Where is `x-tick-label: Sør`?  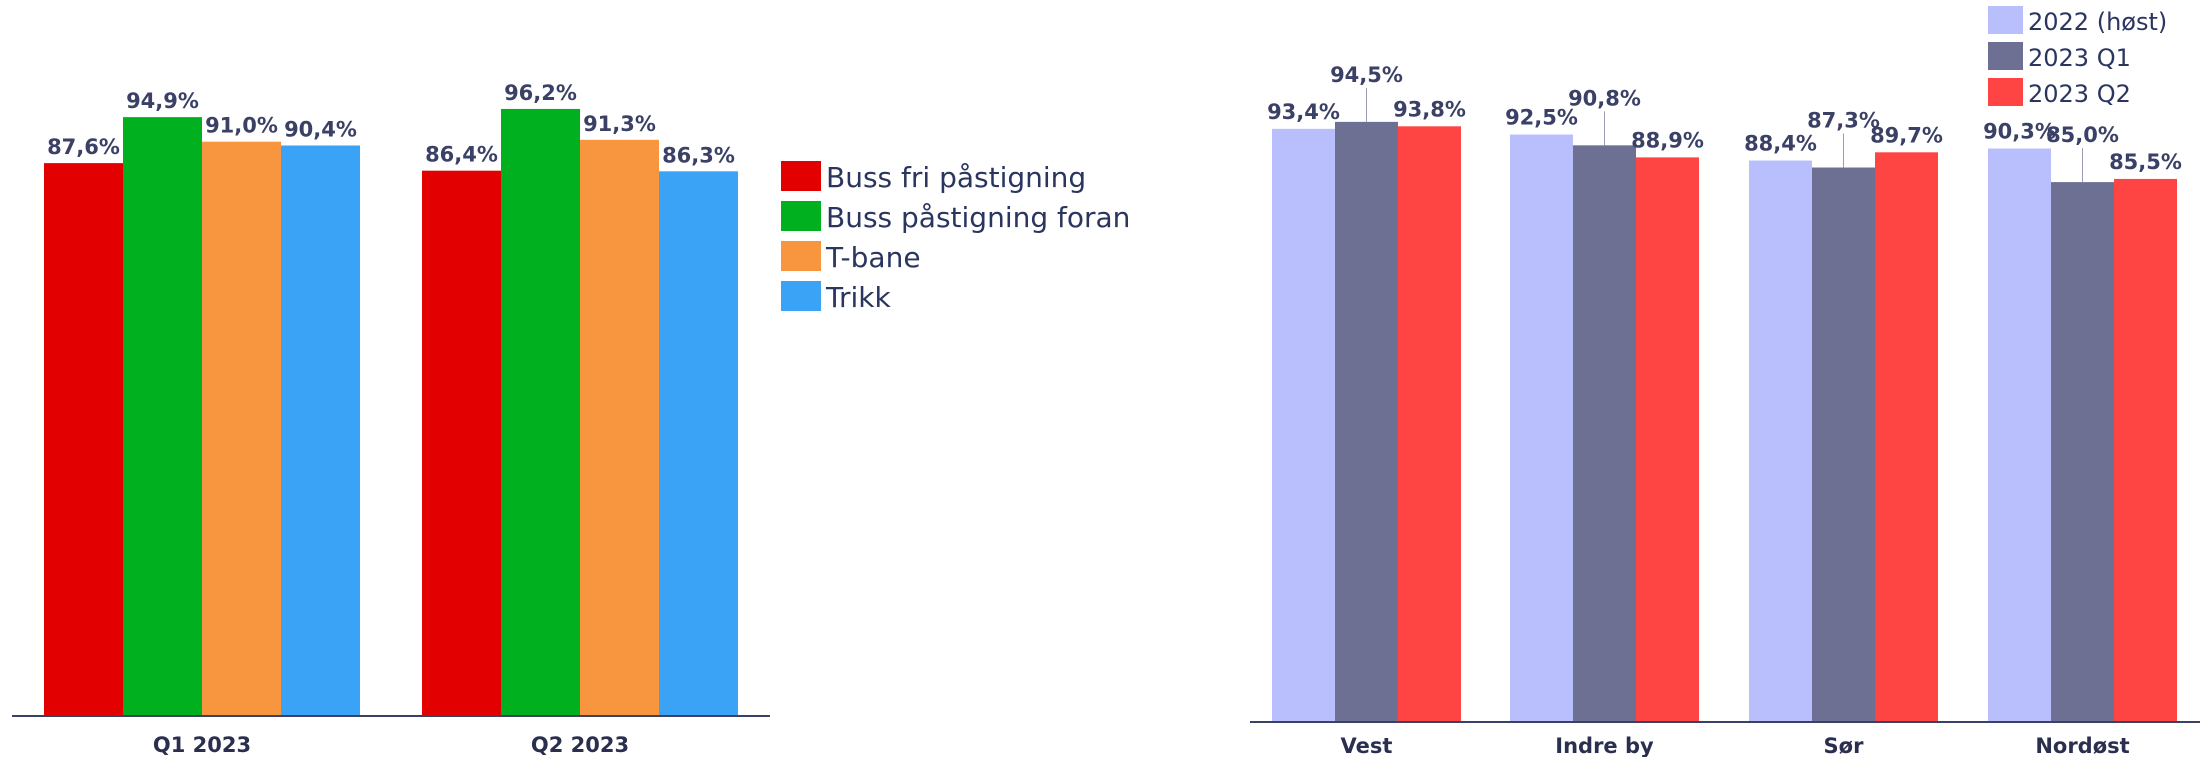
x-tick-label: Sør is located at coordinates (1844, 745).